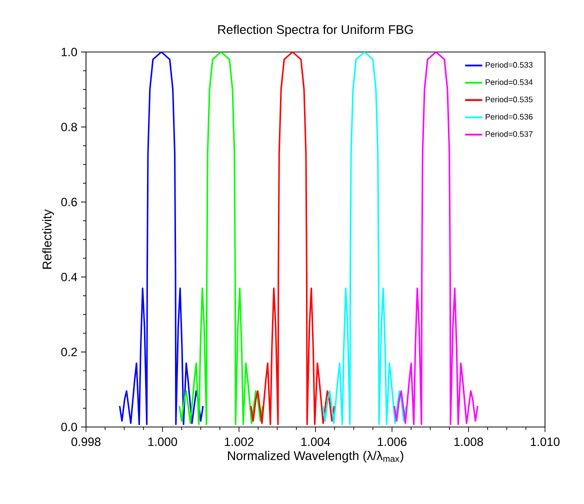 The image size is (584, 504). What do you see at coordinates (163, 442) in the screenshot?
I see `x-tick-label: 1.000` at bounding box center [163, 442].